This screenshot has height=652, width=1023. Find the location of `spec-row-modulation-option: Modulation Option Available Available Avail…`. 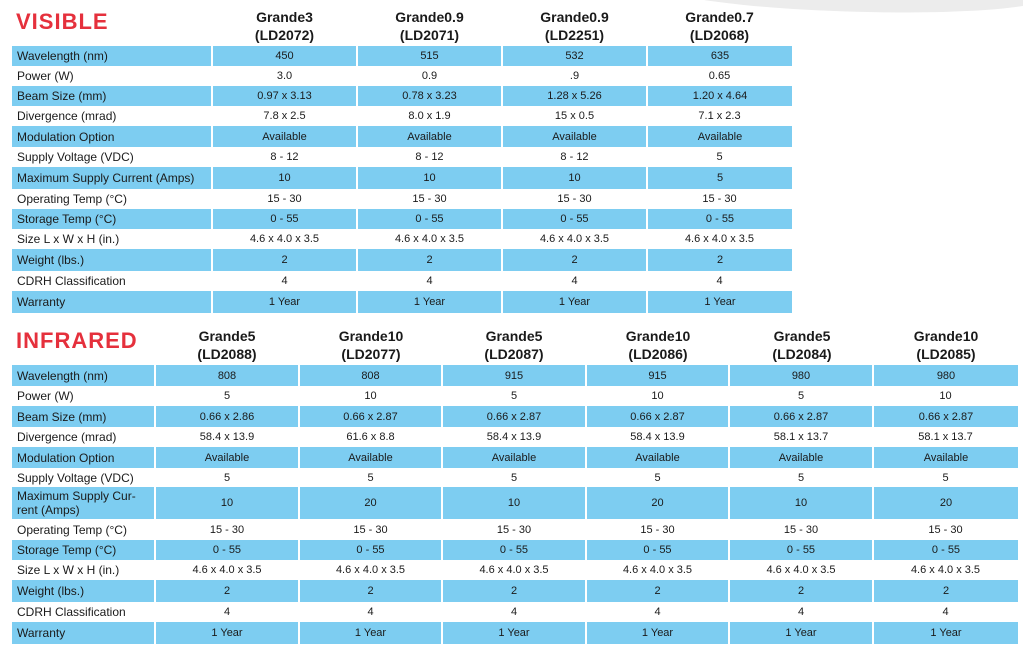

spec-row-modulation-option: Modulation Option Available Available Avail… is located at coordinates (402, 136).